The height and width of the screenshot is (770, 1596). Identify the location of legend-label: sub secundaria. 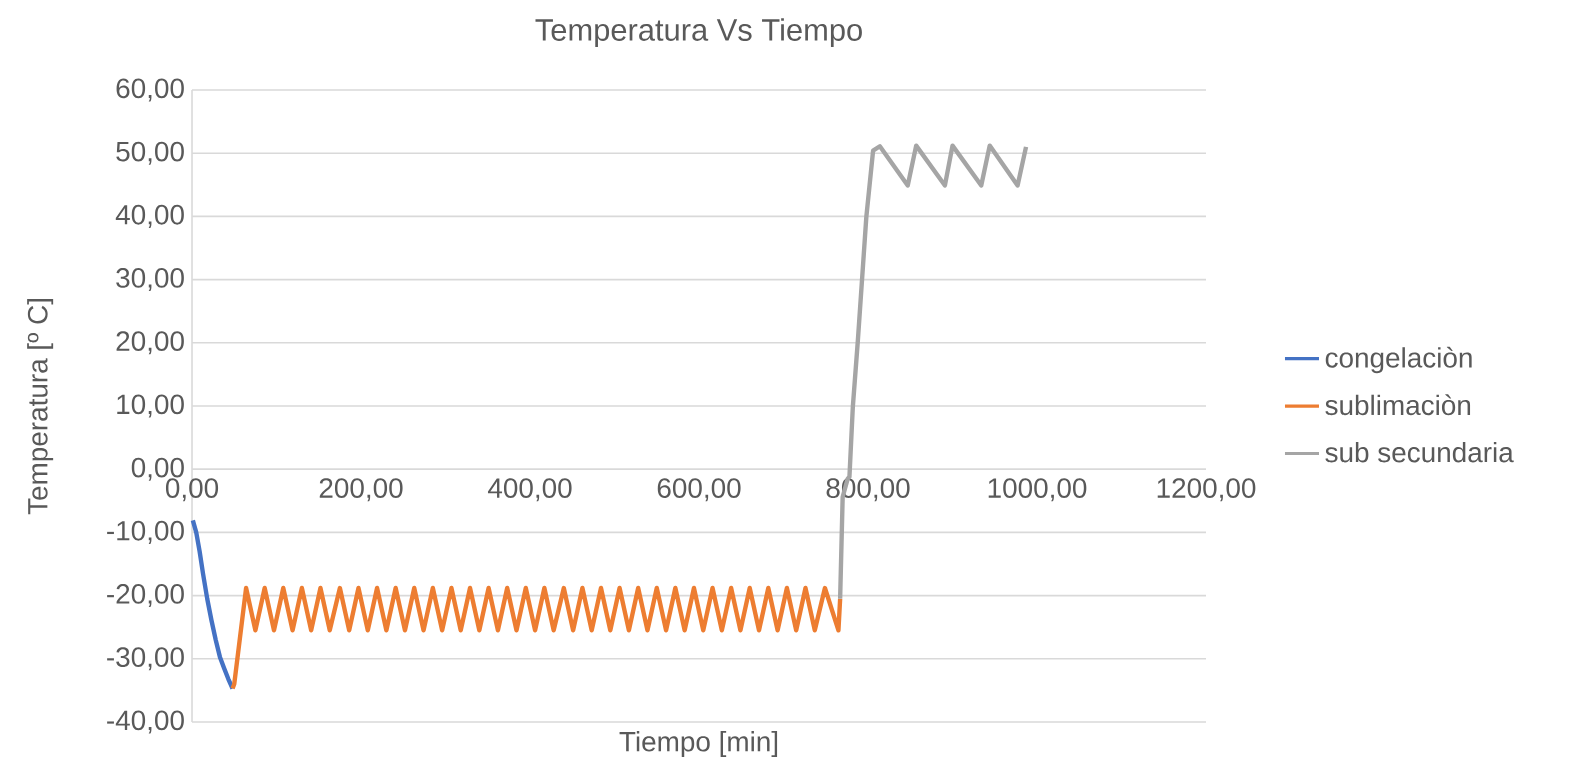
(1419, 452).